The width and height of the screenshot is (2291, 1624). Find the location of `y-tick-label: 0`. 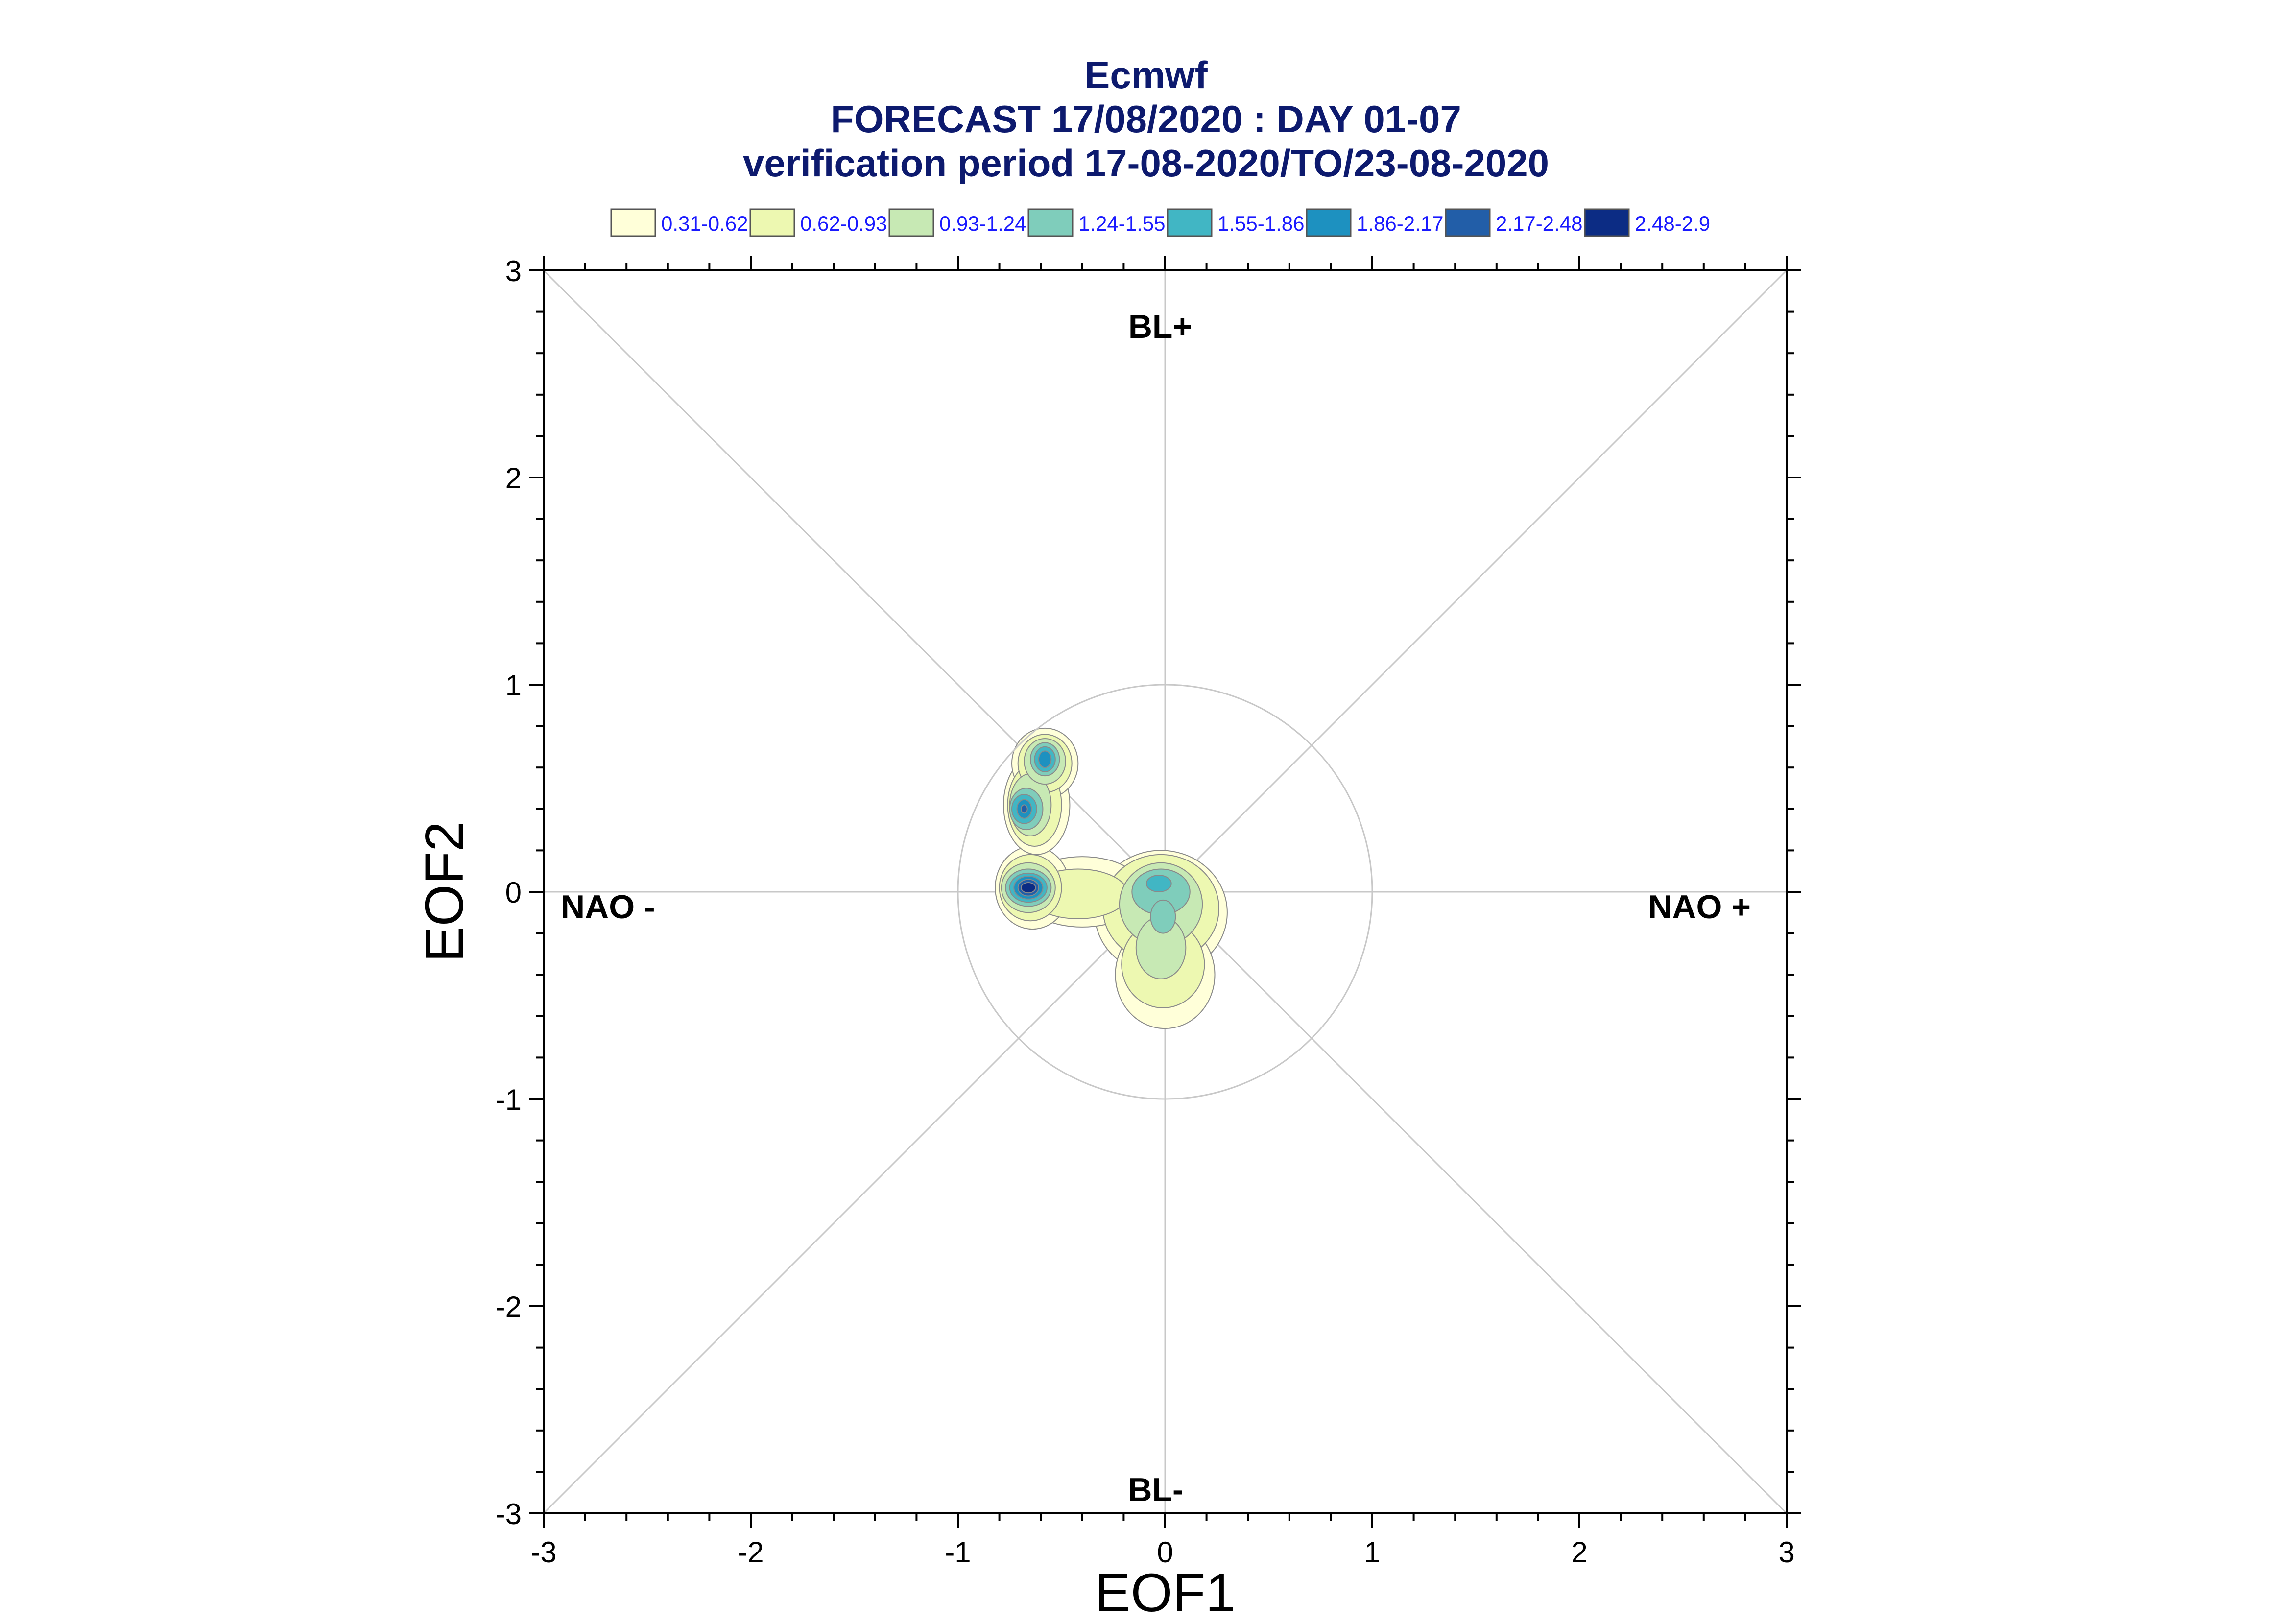

y-tick-label: 0 is located at coordinates (513, 892).